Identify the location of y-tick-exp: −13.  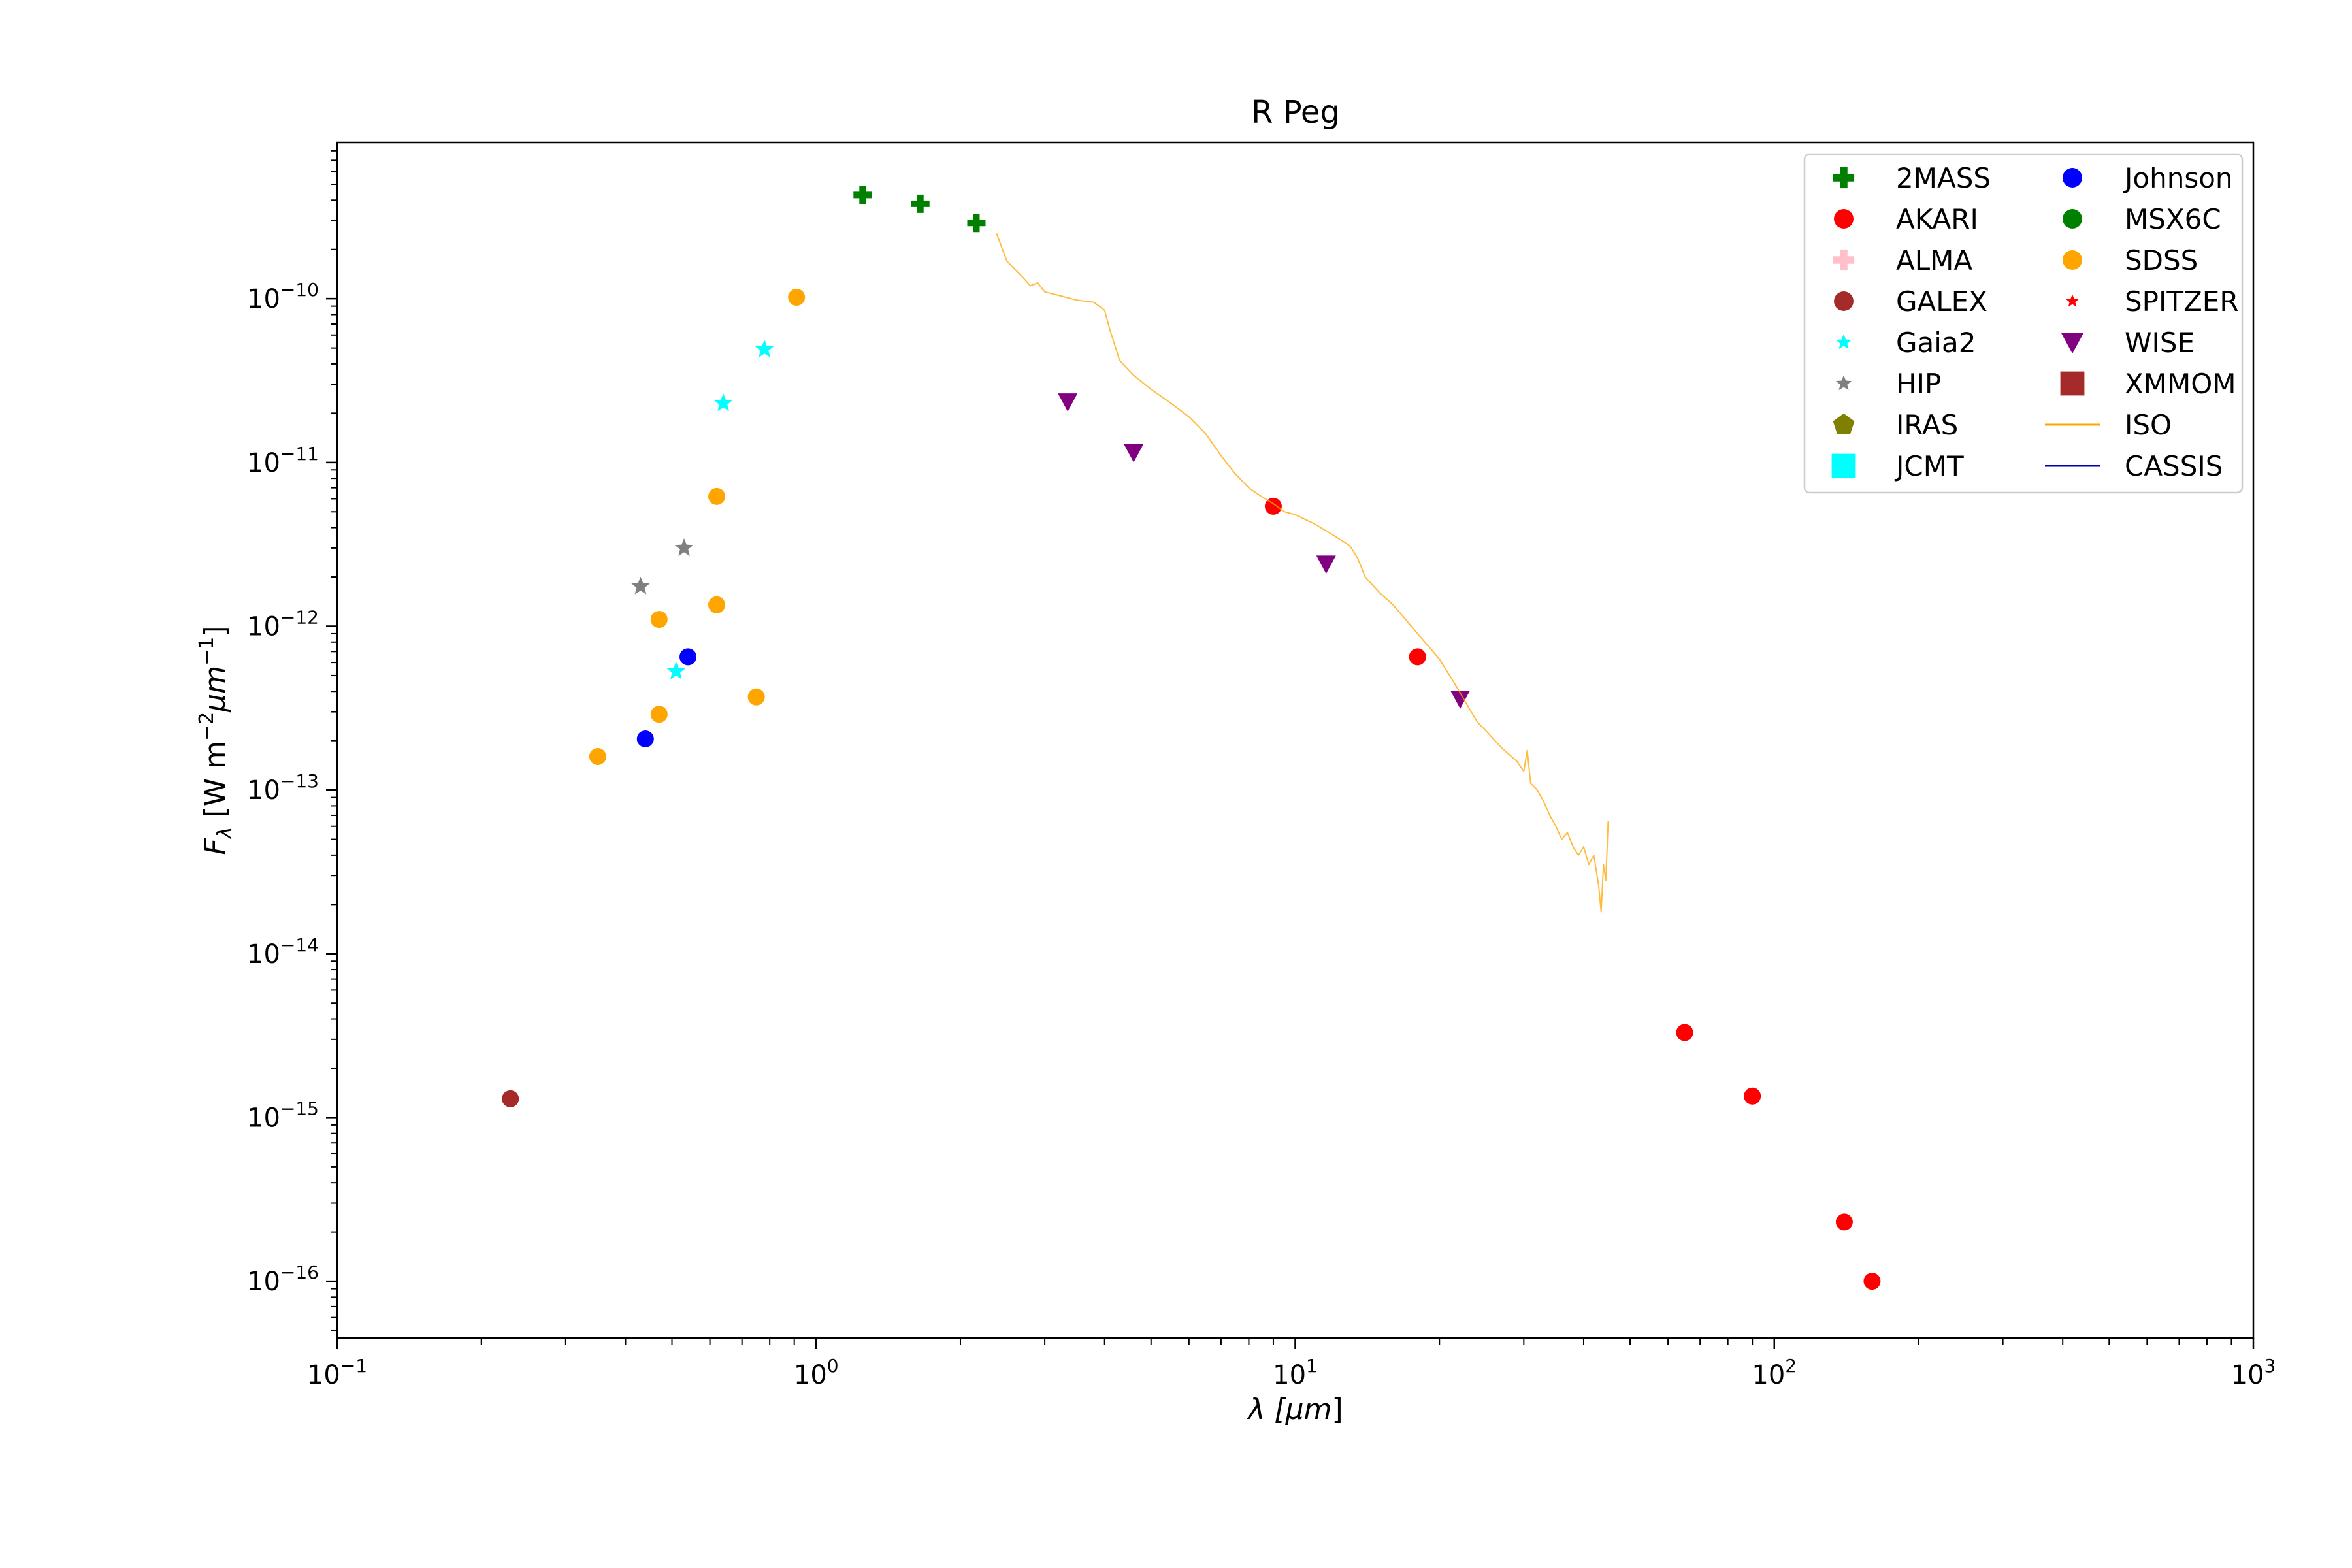
(299, 781).